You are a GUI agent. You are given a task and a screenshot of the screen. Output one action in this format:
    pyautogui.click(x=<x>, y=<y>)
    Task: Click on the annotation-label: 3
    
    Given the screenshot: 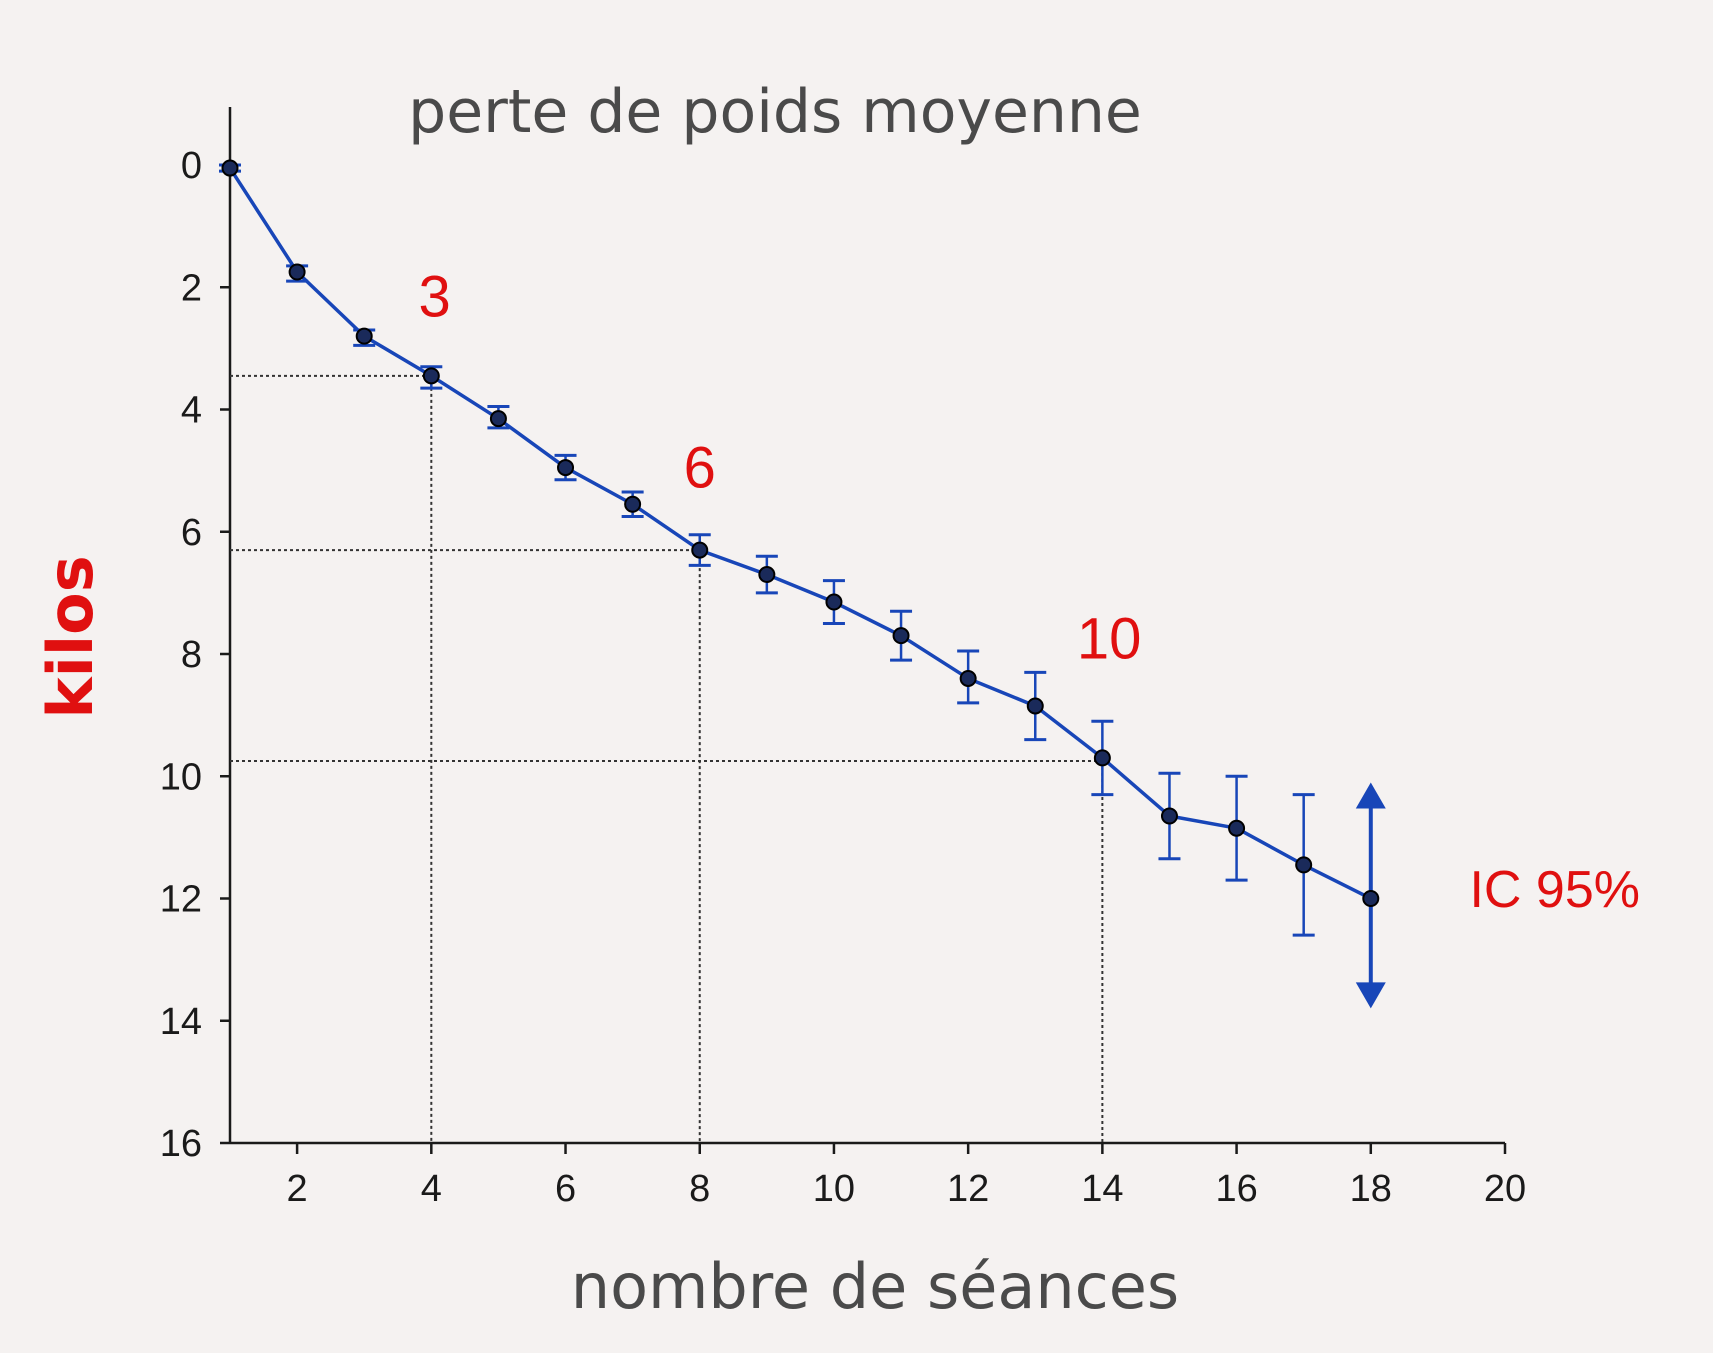 What is the action you would take?
    pyautogui.click(x=435, y=296)
    